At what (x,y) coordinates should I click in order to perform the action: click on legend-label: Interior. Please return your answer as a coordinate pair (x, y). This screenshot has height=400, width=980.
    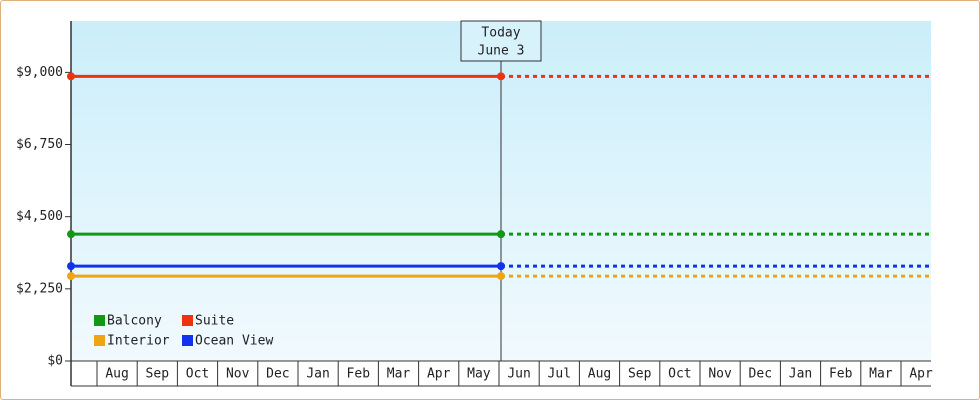
    Looking at the image, I should click on (138, 341).